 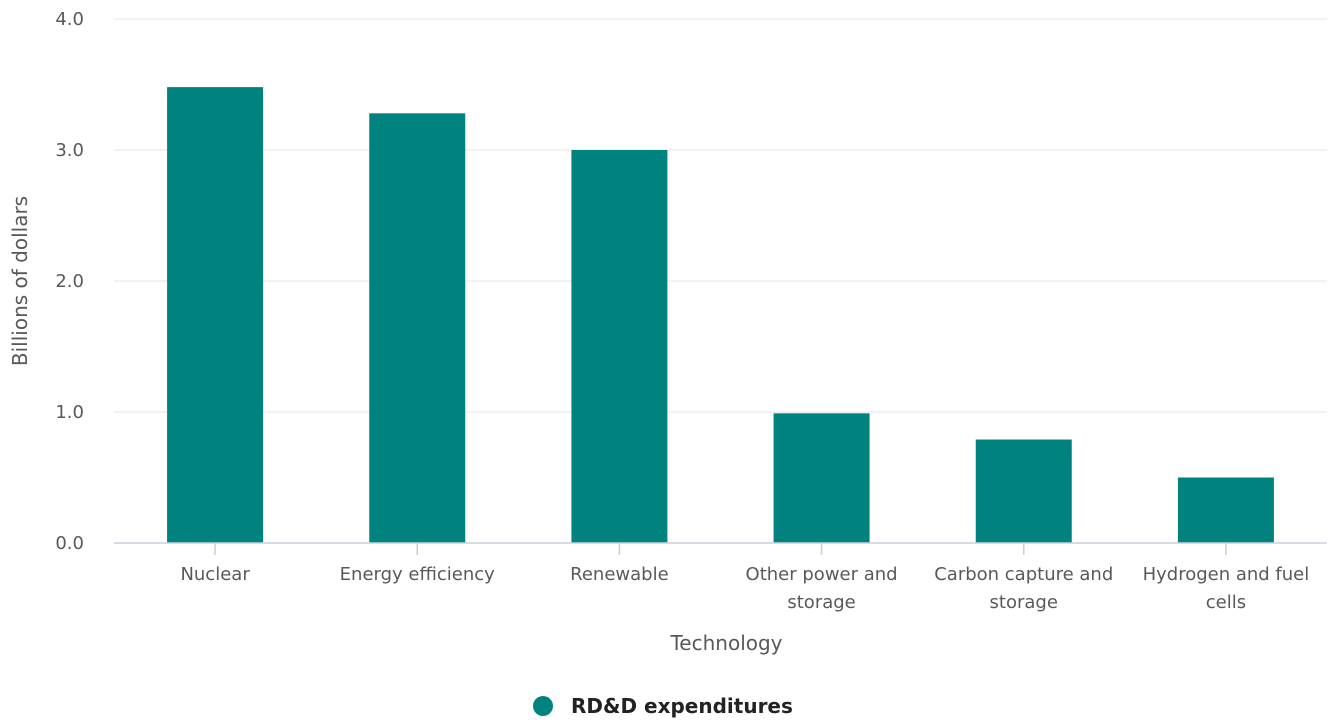 I want to click on x-tick-label: Energy efficiency, so click(x=417, y=574).